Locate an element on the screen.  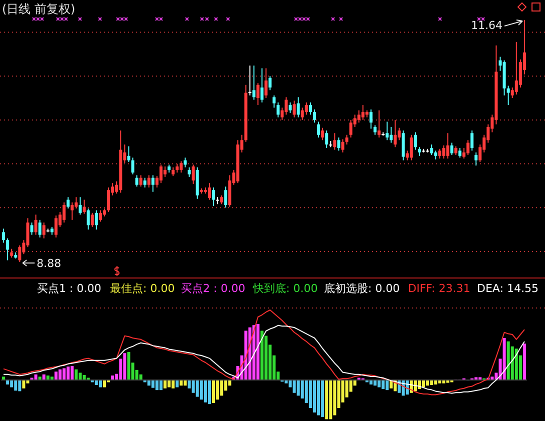
text: DIFF: 23.31 is located at coordinates (439, 288).